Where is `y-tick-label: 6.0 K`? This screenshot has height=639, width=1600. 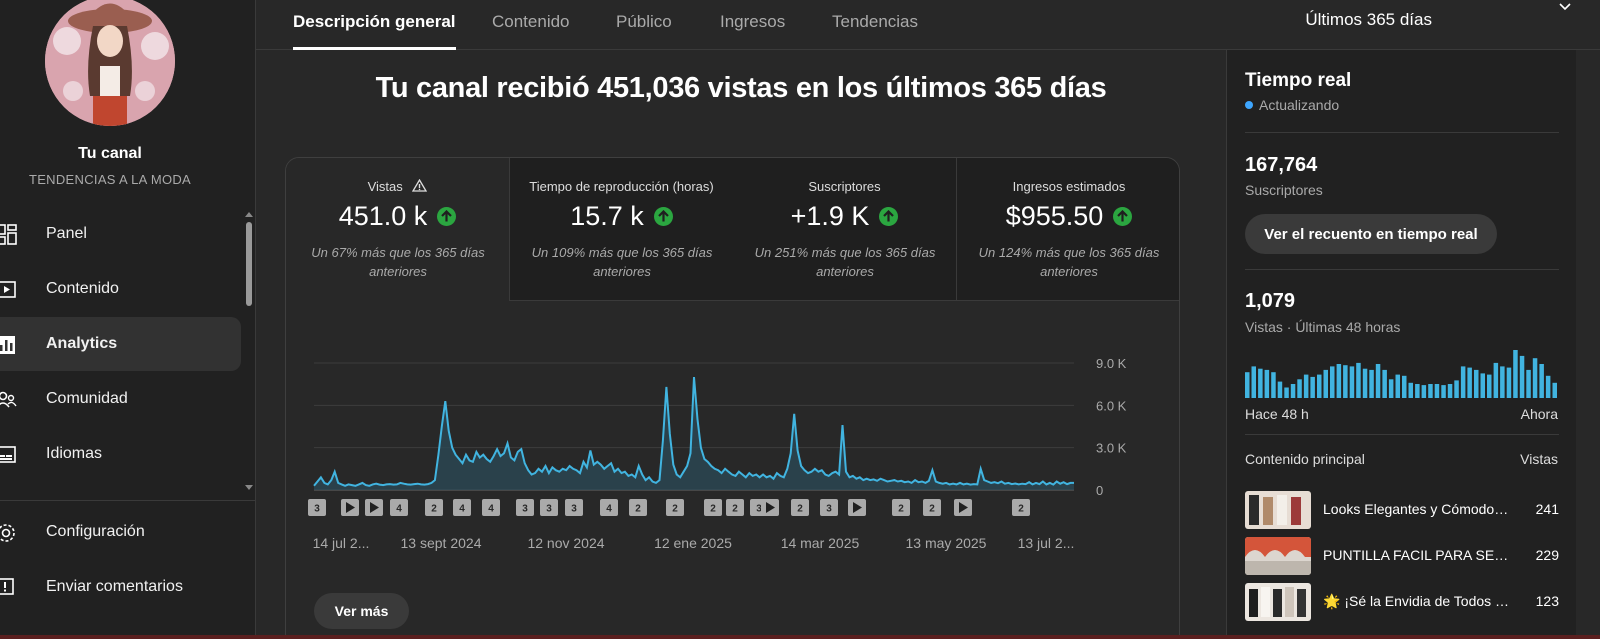 y-tick-label: 6.0 K is located at coordinates (1111, 405).